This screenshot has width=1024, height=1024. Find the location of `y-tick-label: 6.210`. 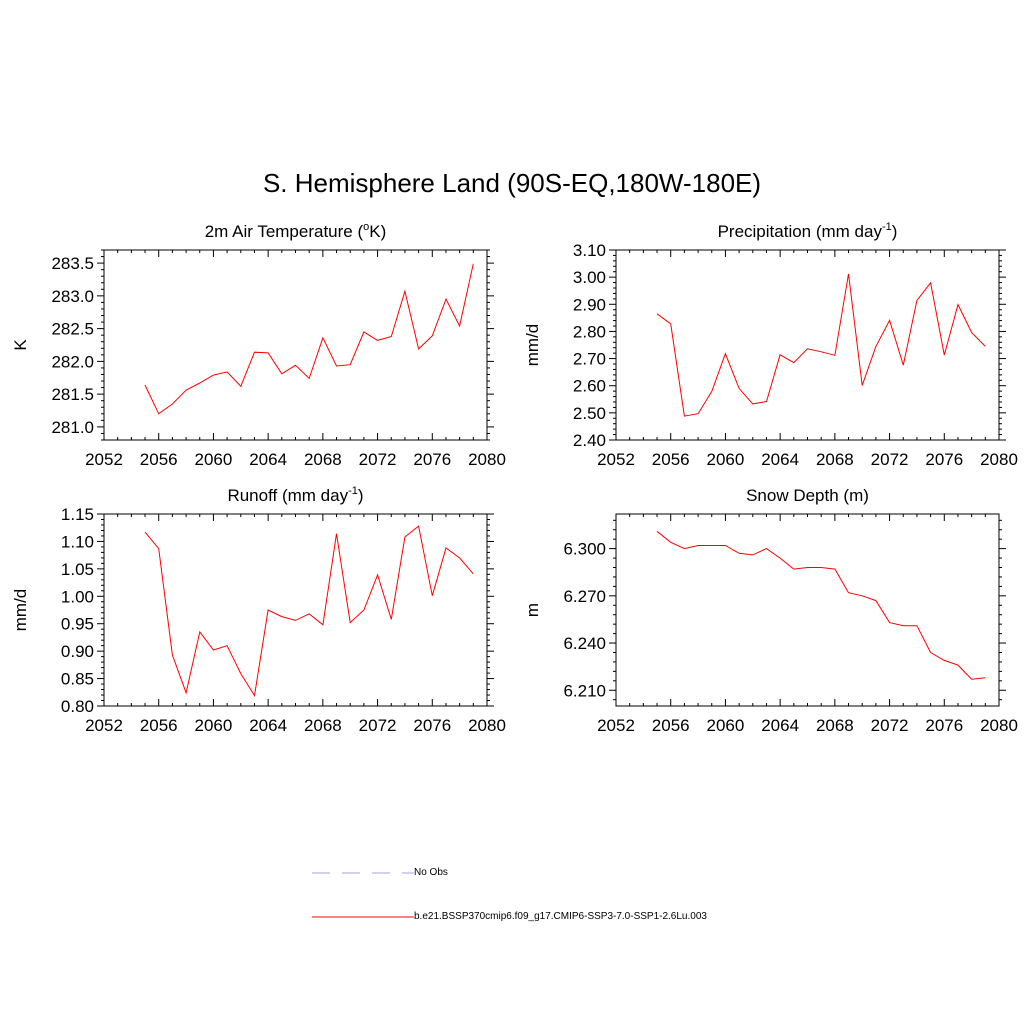

y-tick-label: 6.210 is located at coordinates (584, 690).